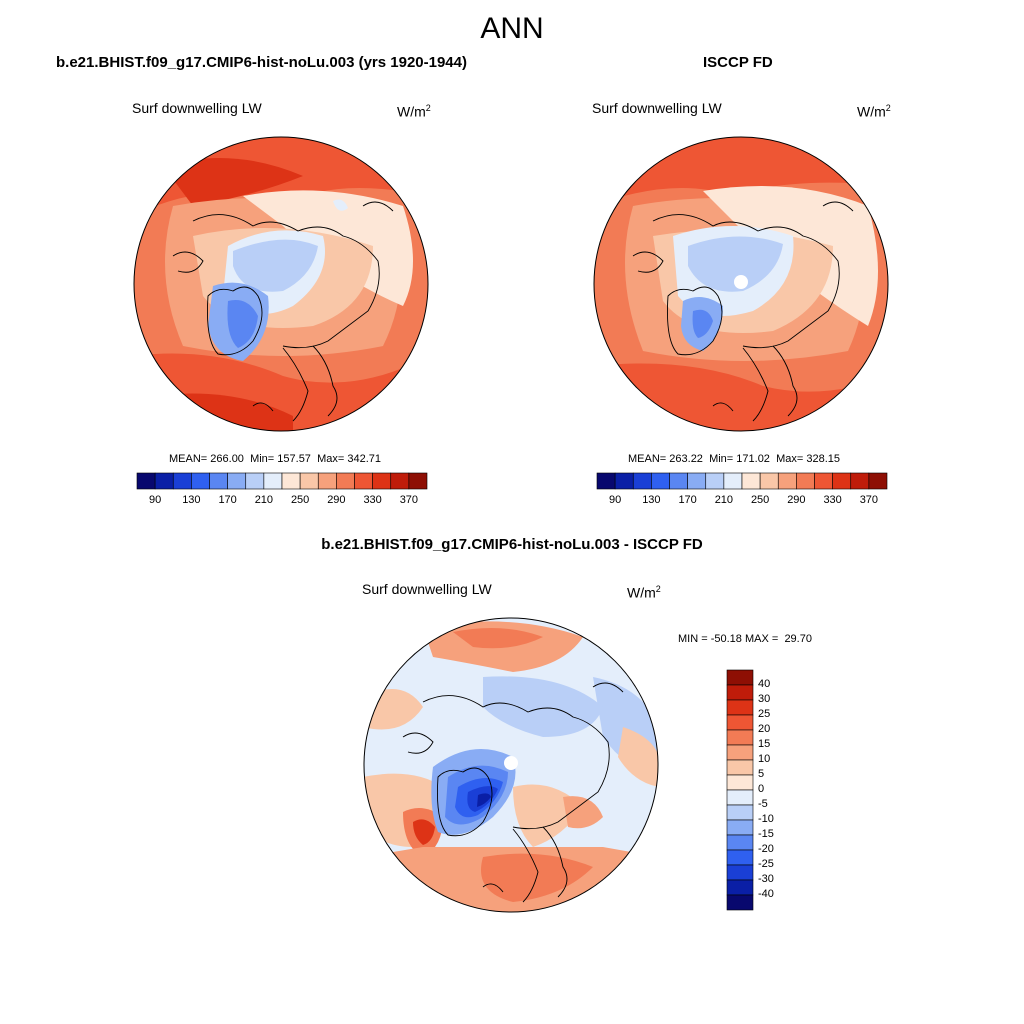  Describe the element at coordinates (766, 849) in the screenshot. I see `colorbar-tick-label: -20` at that location.